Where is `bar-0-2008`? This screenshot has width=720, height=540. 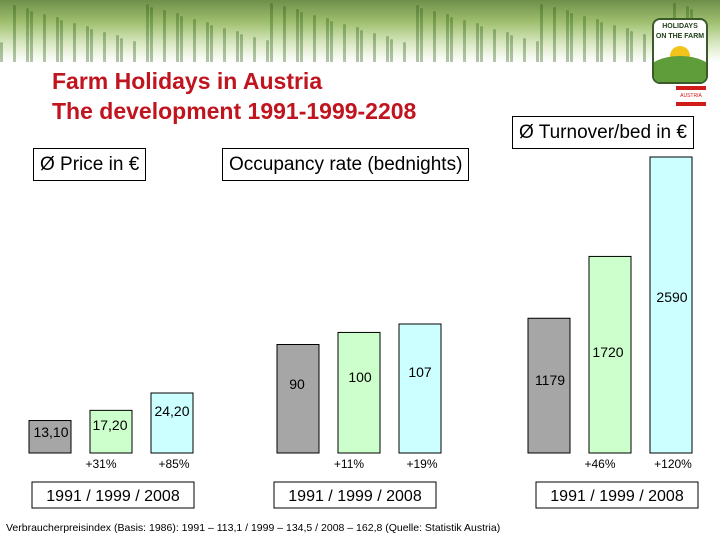 bar-0-2008 is located at coordinates (172, 423).